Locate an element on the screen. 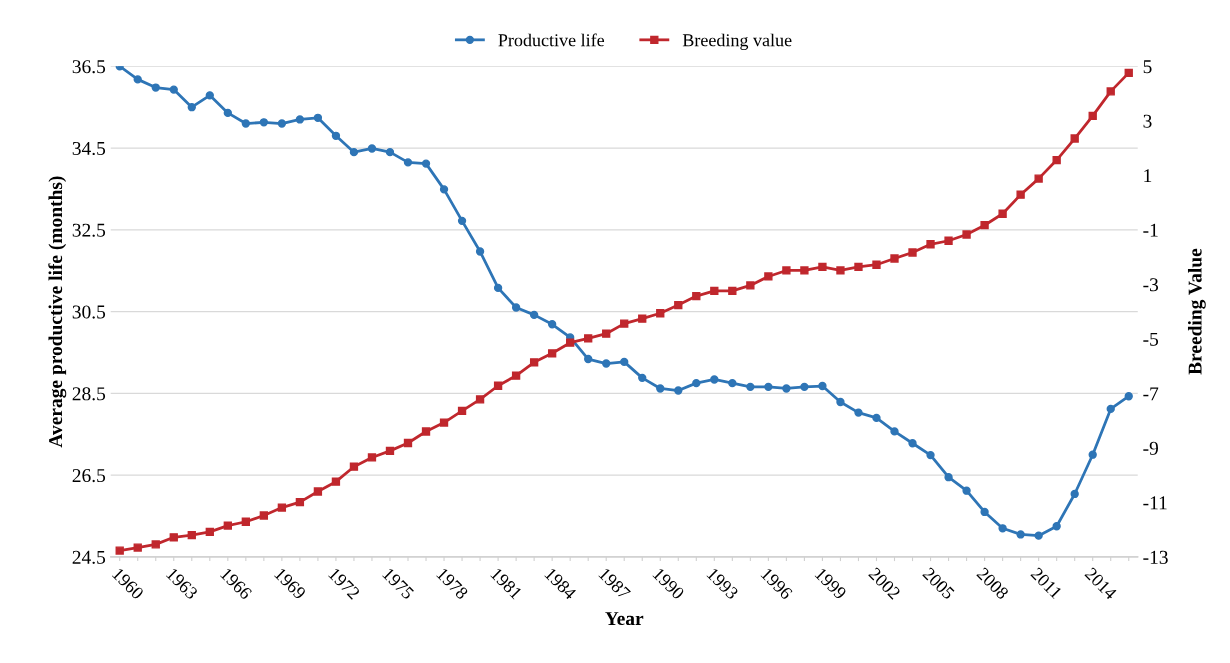 The height and width of the screenshot is (663, 1230). x-tick-label: 1963 is located at coordinates (182, 583).